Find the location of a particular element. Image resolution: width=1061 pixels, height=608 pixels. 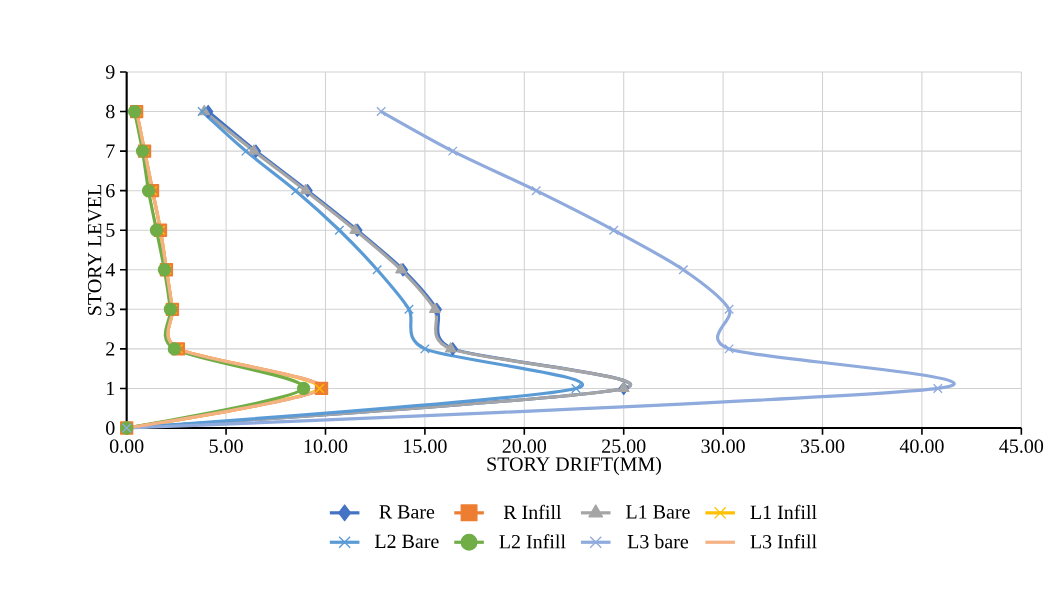

x-tick-label: 45.00 is located at coordinates (1021, 446).